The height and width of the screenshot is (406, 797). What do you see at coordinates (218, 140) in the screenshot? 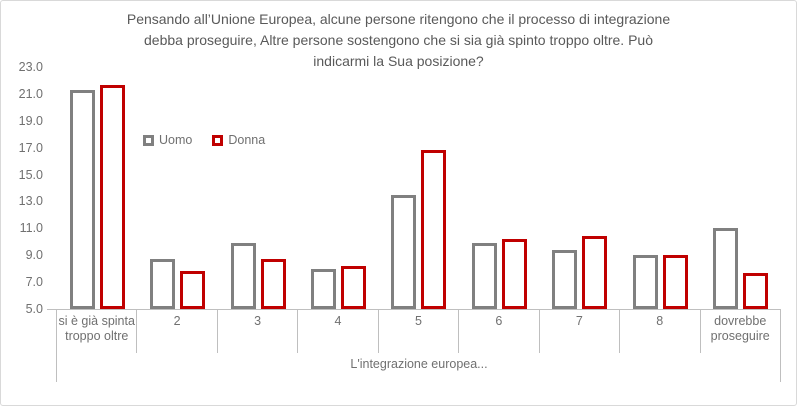
I see `legend-swatch-donna-icon` at bounding box center [218, 140].